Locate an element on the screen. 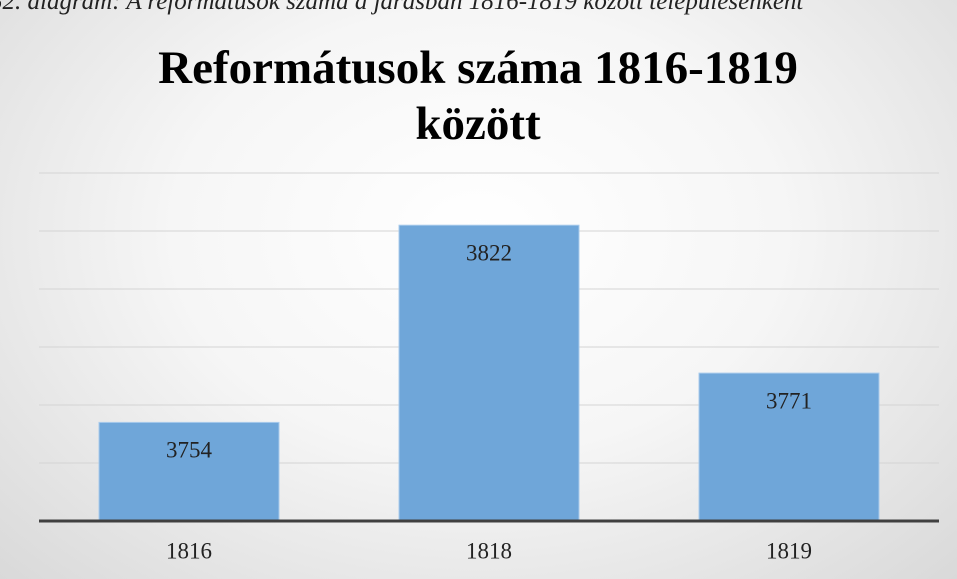  x-tick-label: 1819 is located at coordinates (789, 550).